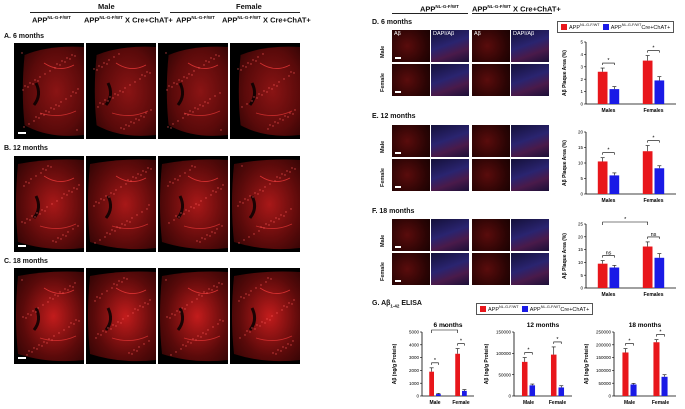 The height and width of the screenshot is (409, 685). I want to click on tile-label-dapi-ab: DAPI/Aβ, so click(524, 34).